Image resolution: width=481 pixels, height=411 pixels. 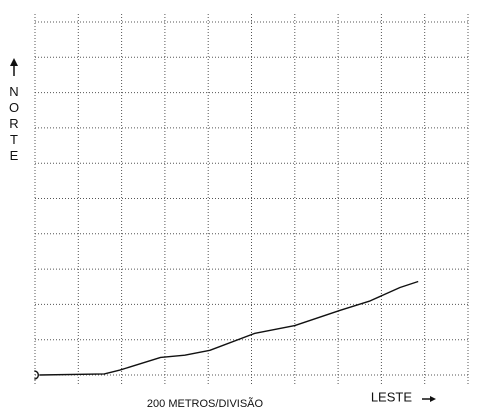 I want to click on x-axis-label: 200 METROS/DIVISÃO, so click(x=205, y=403).